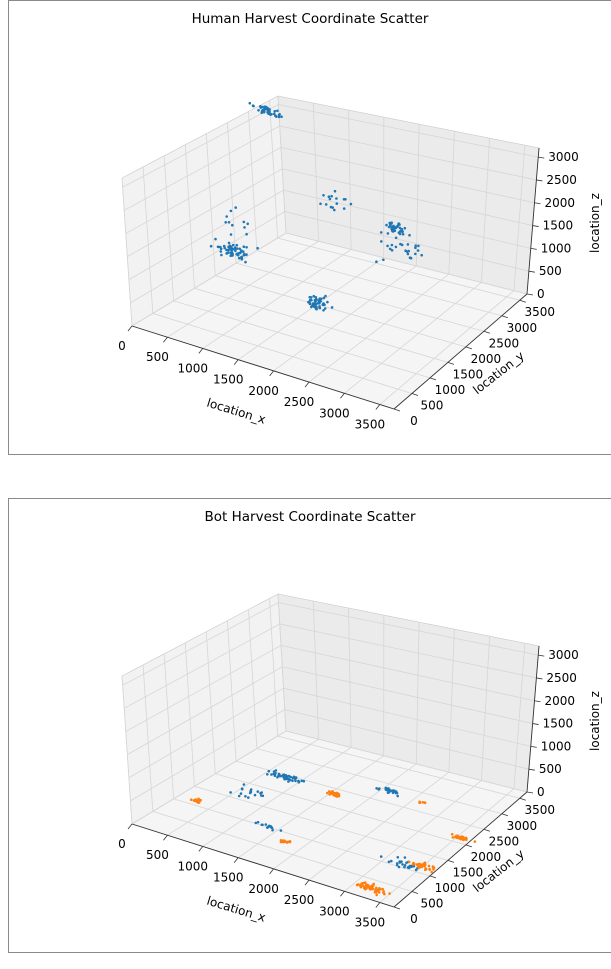 The image size is (611, 969). I want to click on z-tick-label: 1500, so click(558, 724).